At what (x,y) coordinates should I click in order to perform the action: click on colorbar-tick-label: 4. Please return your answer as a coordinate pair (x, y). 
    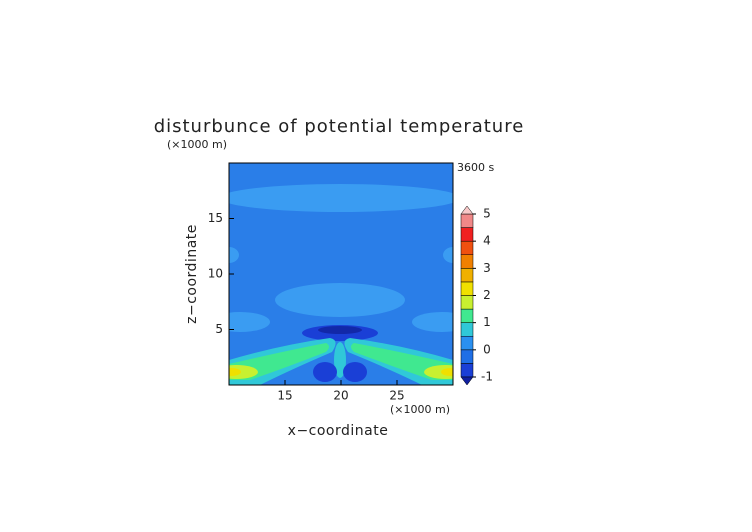
    Looking at the image, I should click on (487, 241).